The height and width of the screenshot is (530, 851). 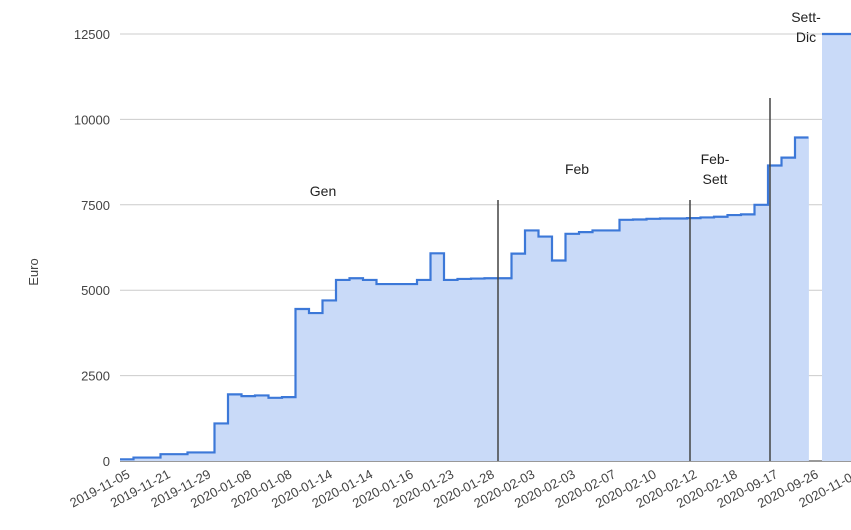 I want to click on y-tick-label: 5000, so click(x=95, y=290).